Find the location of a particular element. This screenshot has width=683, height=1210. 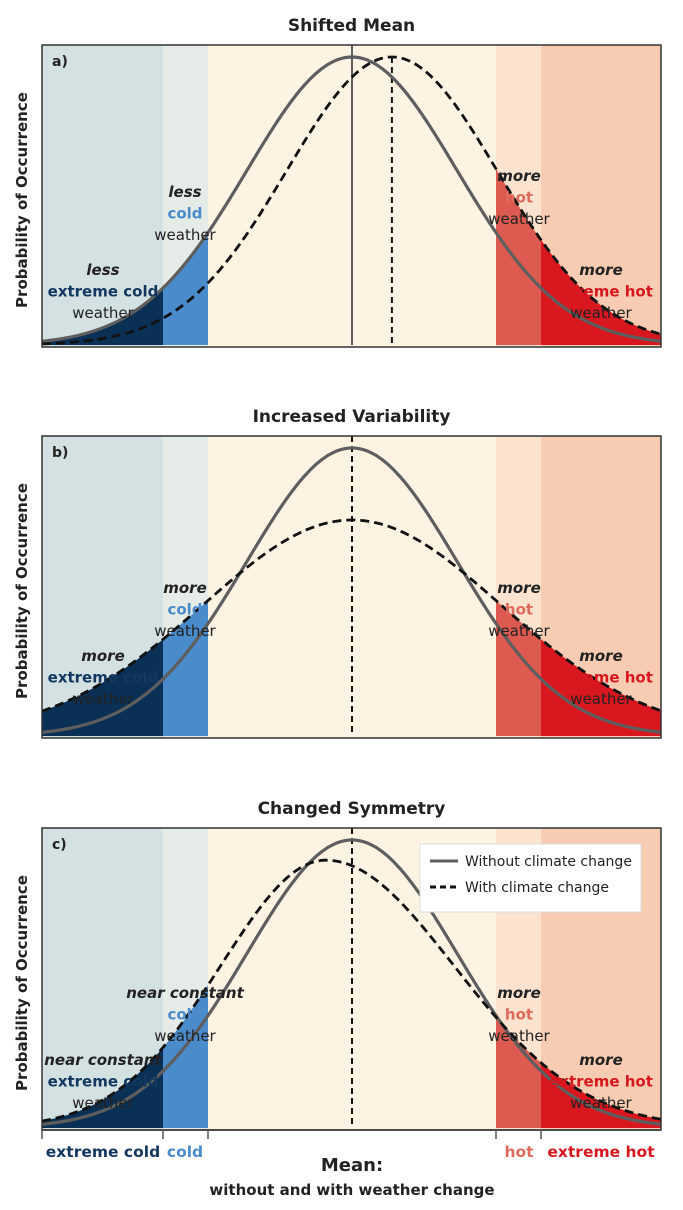

legend-box is located at coordinates (530, 878).